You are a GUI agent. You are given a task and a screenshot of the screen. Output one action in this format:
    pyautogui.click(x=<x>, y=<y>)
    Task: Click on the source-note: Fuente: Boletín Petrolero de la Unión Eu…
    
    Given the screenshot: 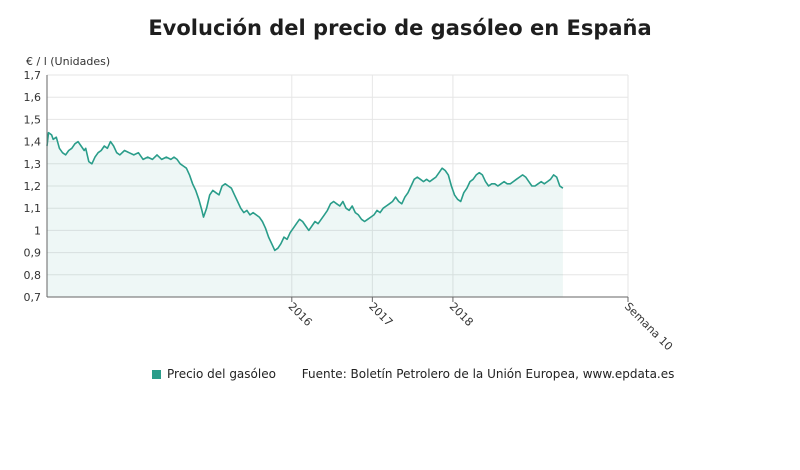 What is the action you would take?
    pyautogui.click(x=488, y=374)
    